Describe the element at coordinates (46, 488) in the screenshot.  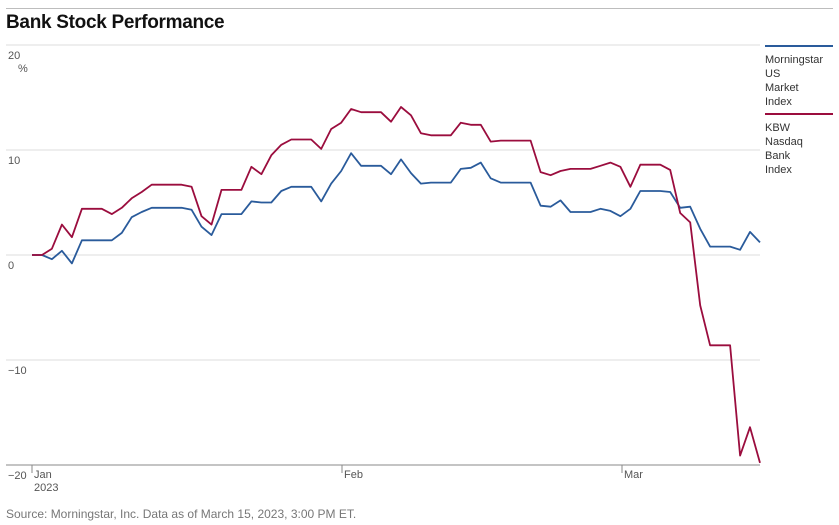
I see `x-tick-sublabel-0: 2023` at that location.